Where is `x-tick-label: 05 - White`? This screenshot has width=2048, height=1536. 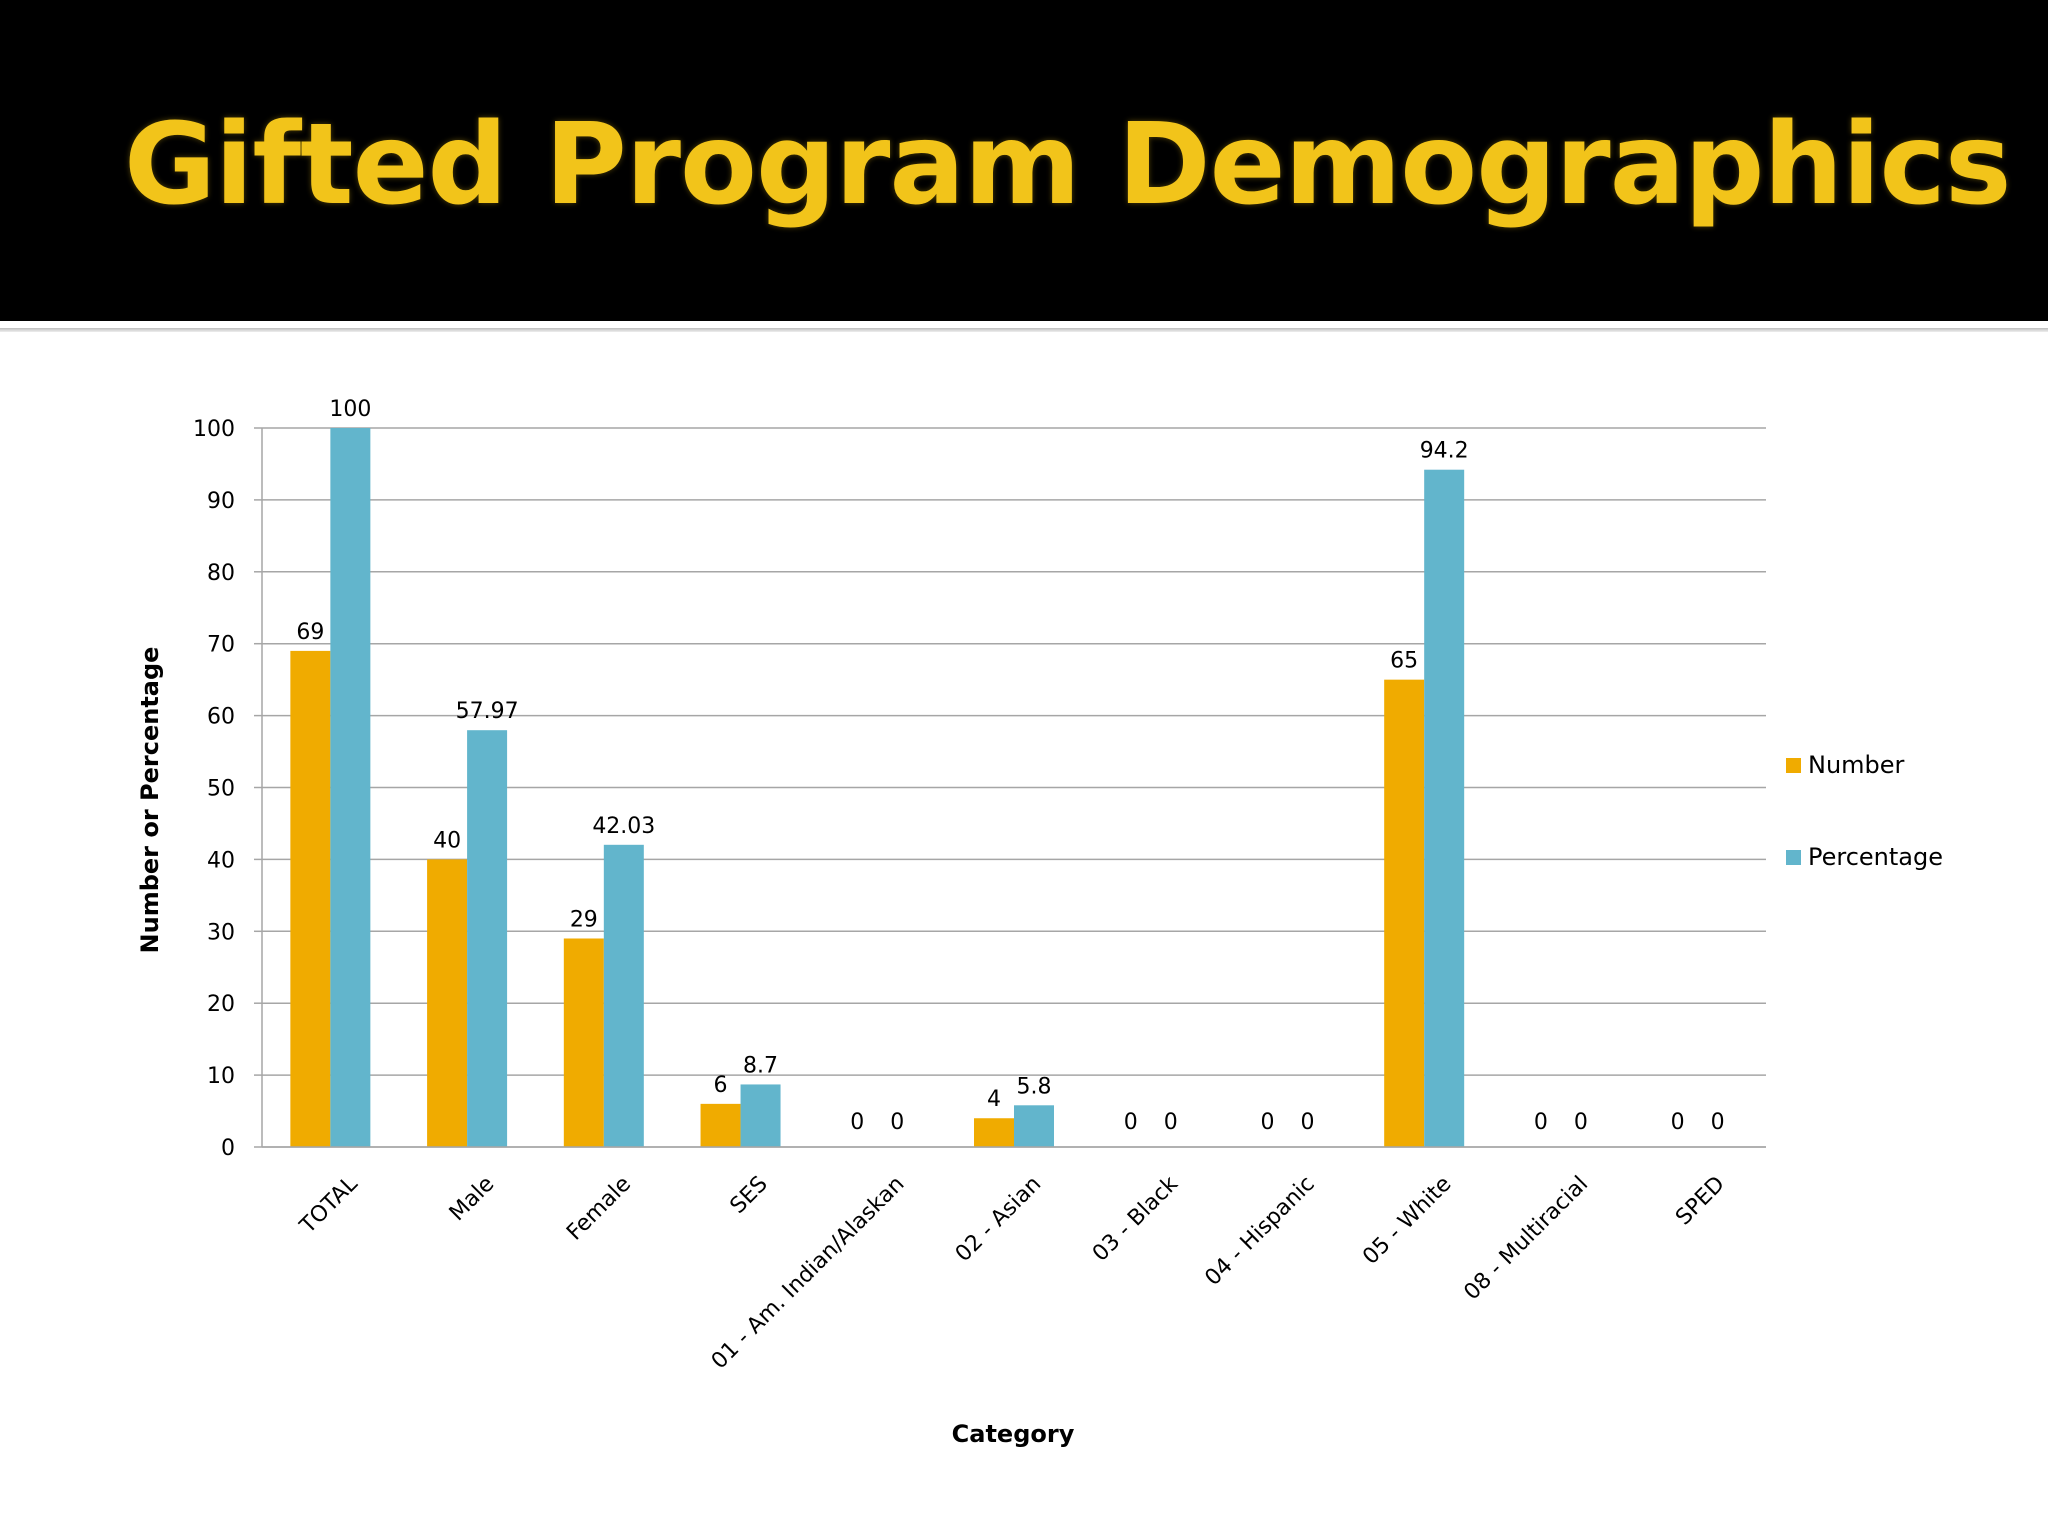 x-tick-label: 05 - White is located at coordinates (1407, 1221).